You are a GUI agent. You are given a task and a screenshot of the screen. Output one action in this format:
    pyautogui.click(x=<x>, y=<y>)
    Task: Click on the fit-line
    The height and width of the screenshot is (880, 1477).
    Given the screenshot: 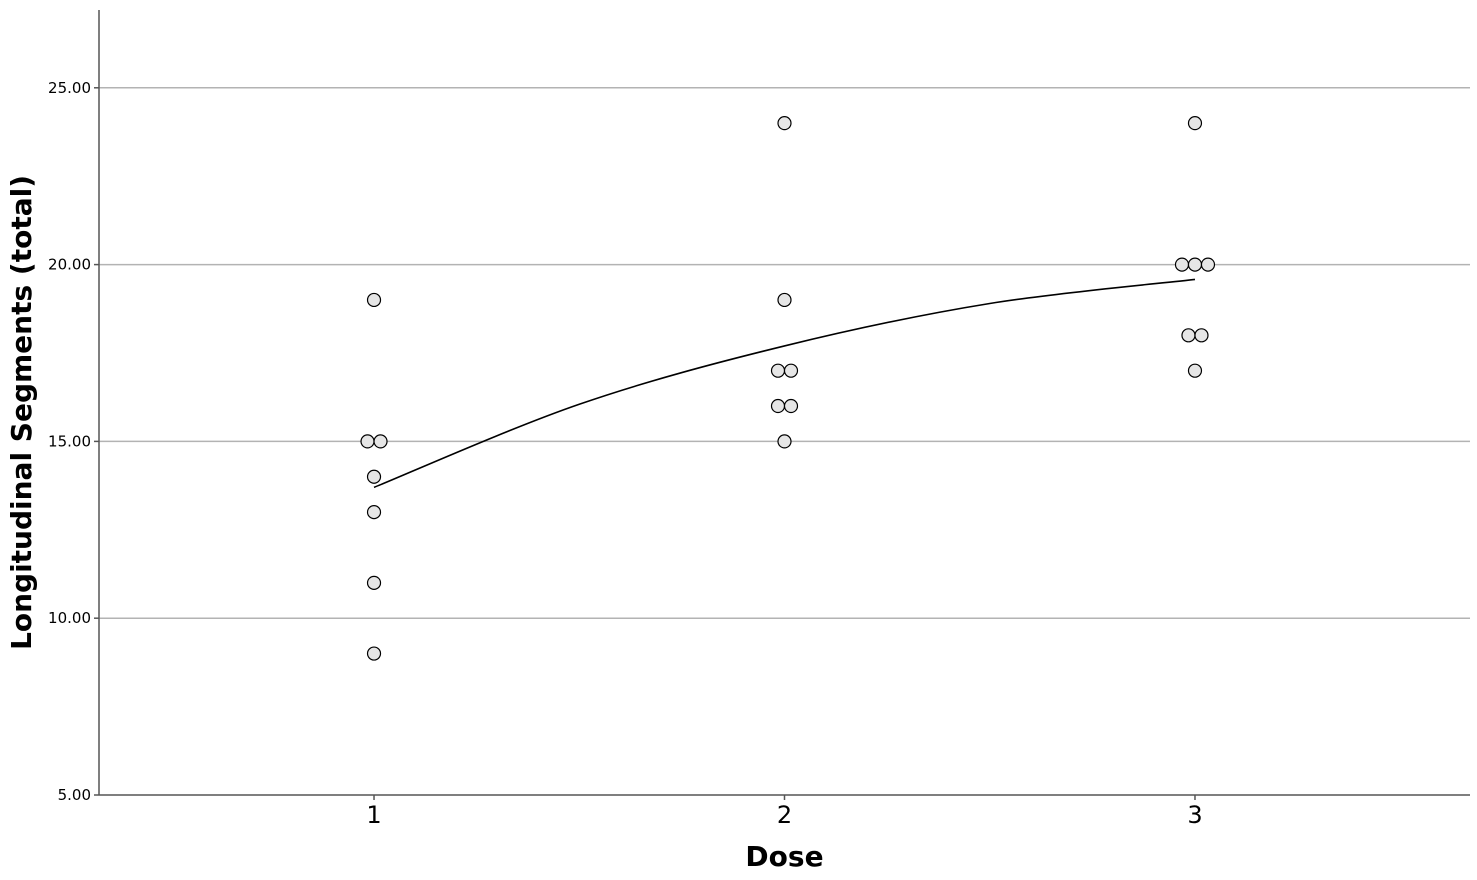 What is the action you would take?
    pyautogui.click(x=784, y=383)
    